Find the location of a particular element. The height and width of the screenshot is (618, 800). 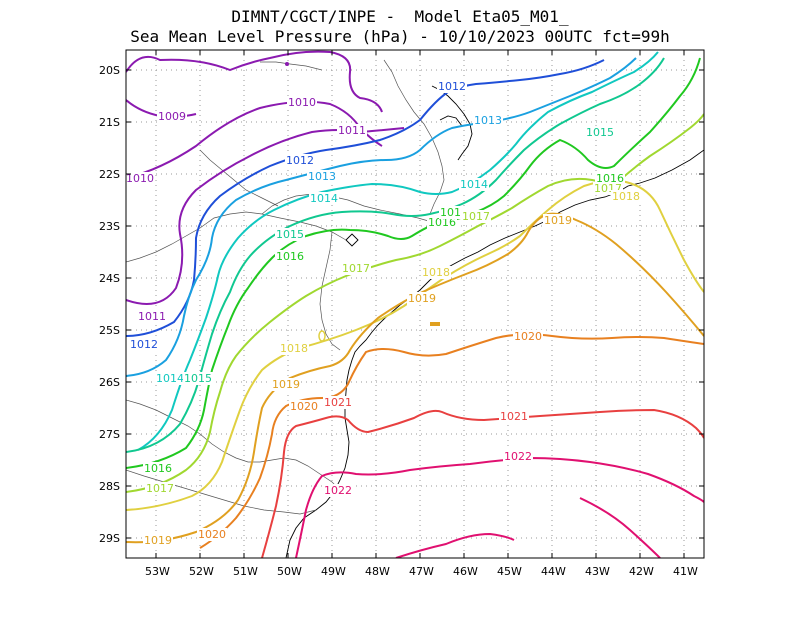

lon-tick-label: 44W is located at coordinates (553, 571).